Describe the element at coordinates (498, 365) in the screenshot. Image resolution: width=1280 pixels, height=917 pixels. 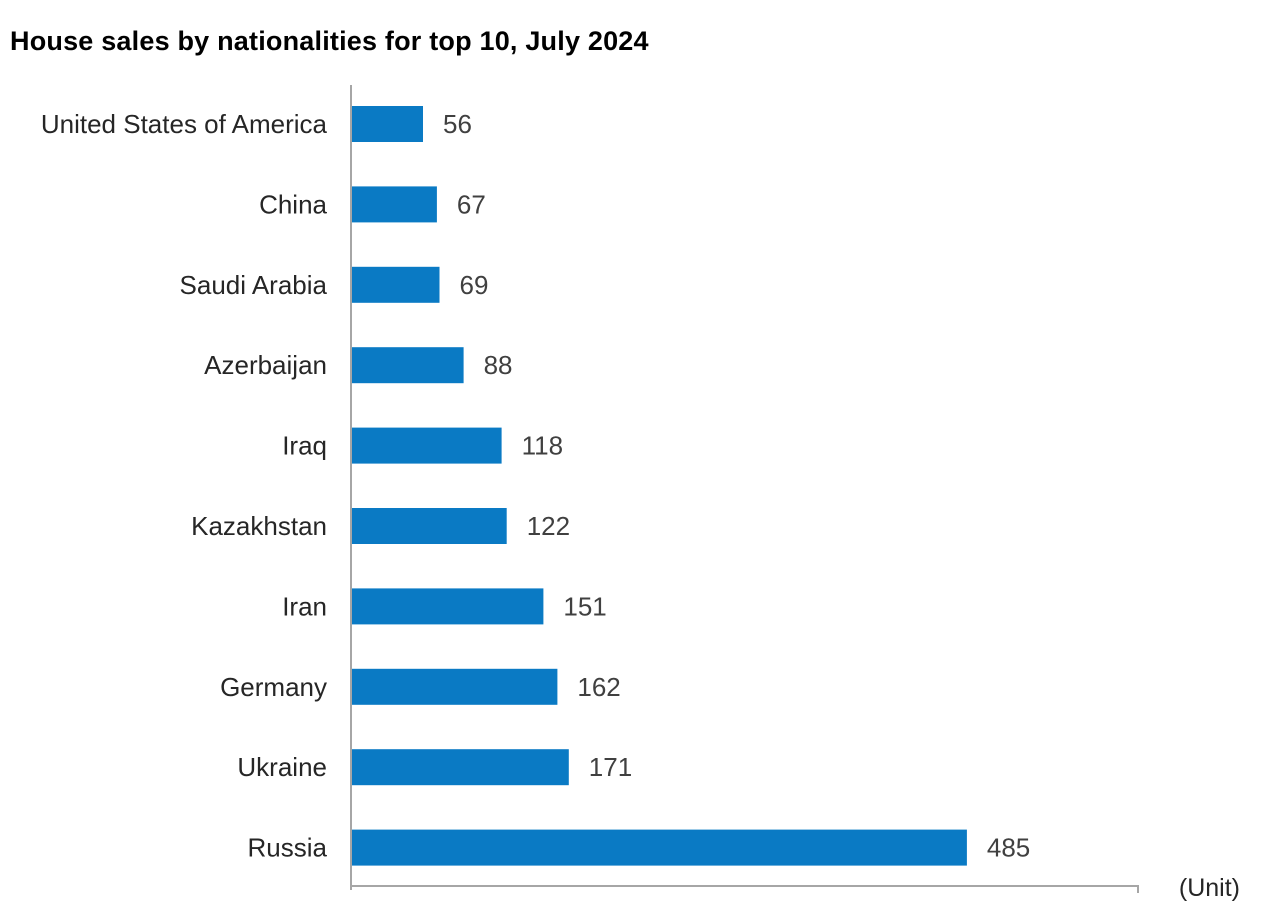
I see `data-label: 88` at that location.